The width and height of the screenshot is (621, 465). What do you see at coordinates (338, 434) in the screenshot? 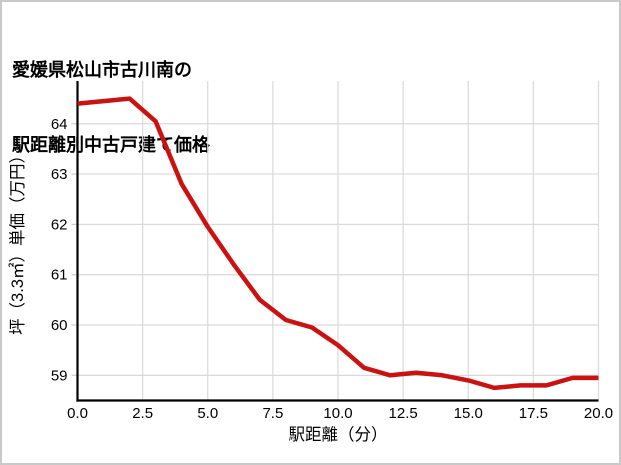
I see `x-axis-label: 駅距離（分）` at bounding box center [338, 434].